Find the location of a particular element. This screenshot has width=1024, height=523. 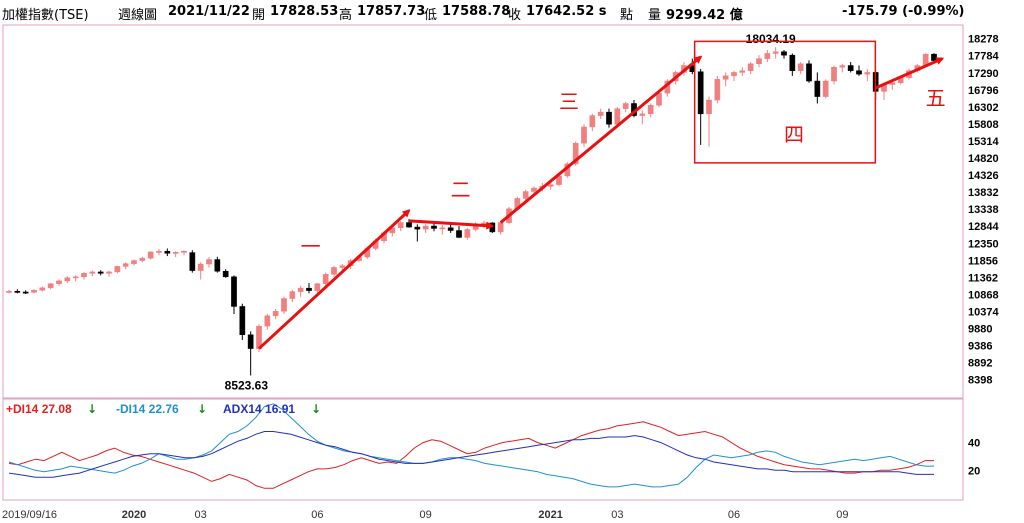

y-tick-label: 14326 is located at coordinates (983, 176).